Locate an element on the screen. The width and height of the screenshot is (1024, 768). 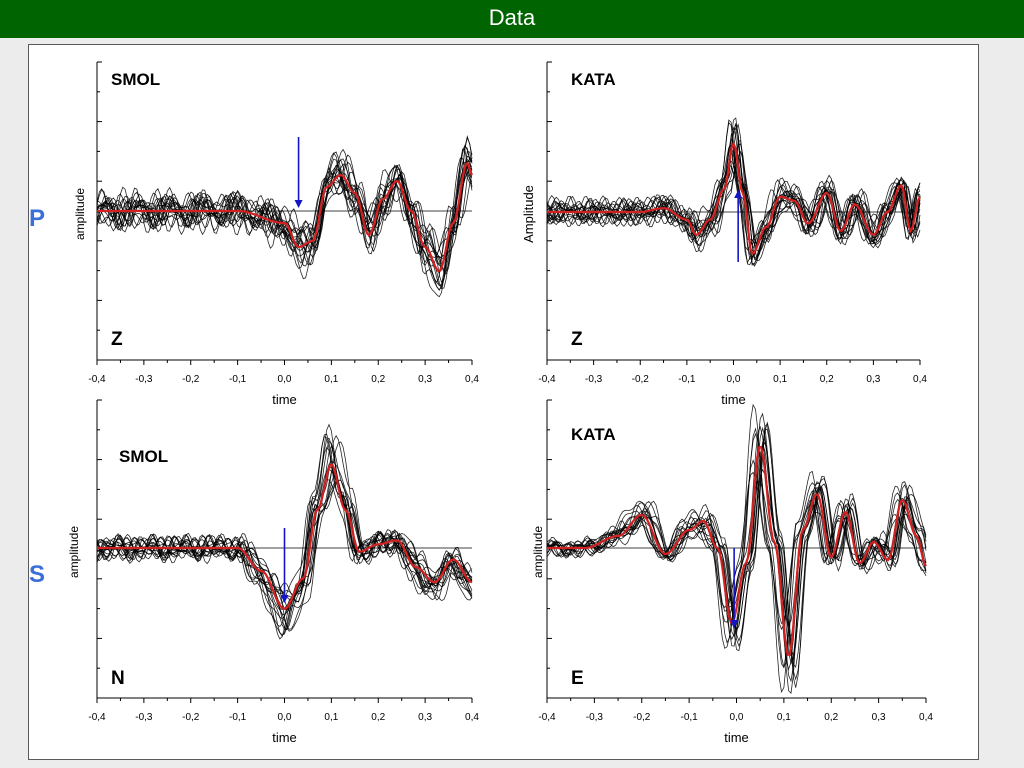
y-axis-label: Amplitude is located at coordinates (528, 214).